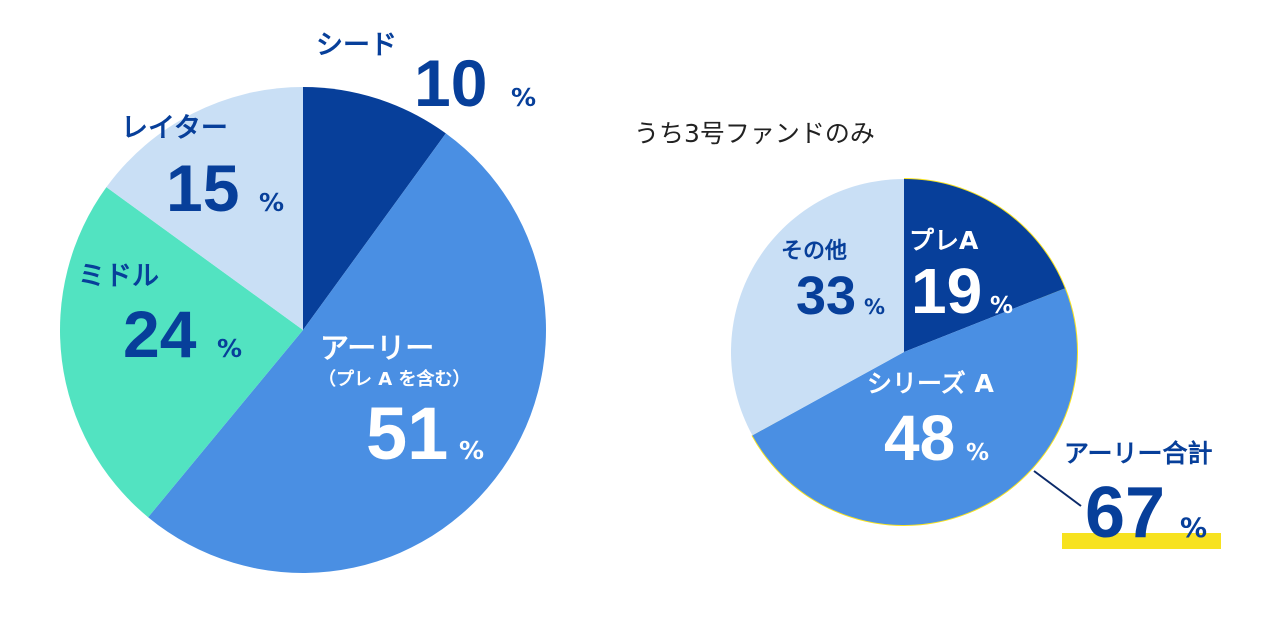 This screenshot has height=625, width=1280. What do you see at coordinates (1125, 513) in the screenshot?
I see `label-early-total-value: 67` at bounding box center [1125, 513].